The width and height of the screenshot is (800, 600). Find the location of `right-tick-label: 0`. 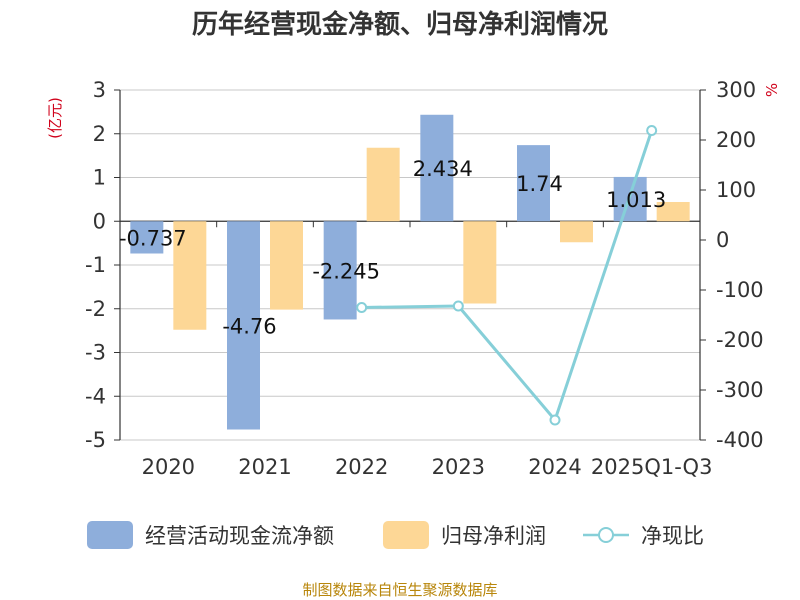

right-tick-label: 0 is located at coordinates (722, 240).